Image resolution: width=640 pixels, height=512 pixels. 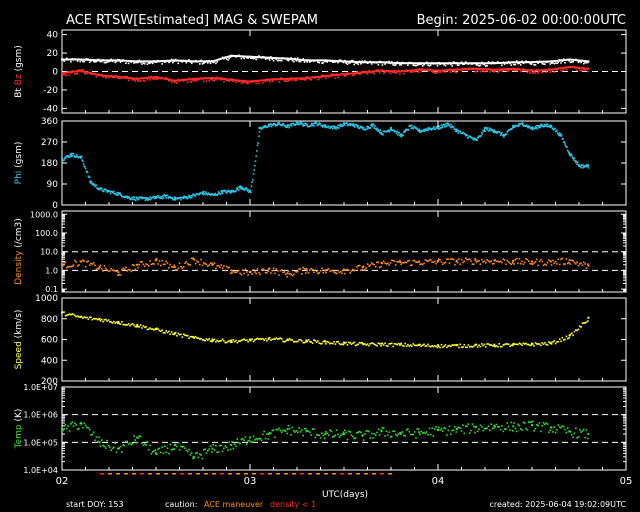 What do you see at coordinates (166, 474) in the screenshot?
I see `caution-flag` at bounding box center [166, 474].